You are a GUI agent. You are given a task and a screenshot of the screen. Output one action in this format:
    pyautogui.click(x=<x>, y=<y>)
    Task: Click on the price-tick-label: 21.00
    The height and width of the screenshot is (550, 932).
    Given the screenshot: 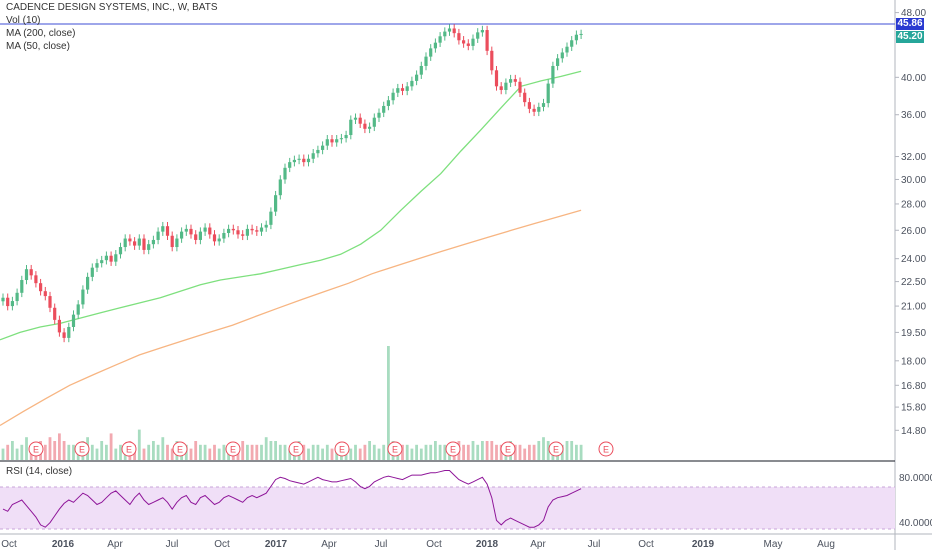 What is the action you would take?
    pyautogui.click(x=913, y=307)
    